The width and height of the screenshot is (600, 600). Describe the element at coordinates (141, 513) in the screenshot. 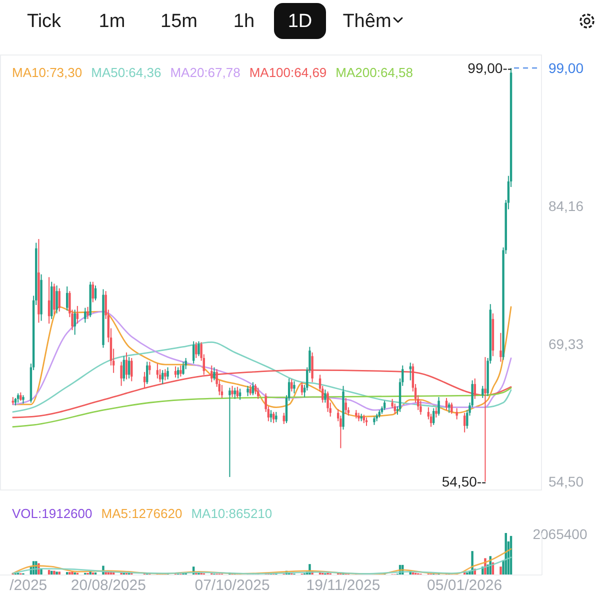

I see `text: MA5:1276620` at that location.